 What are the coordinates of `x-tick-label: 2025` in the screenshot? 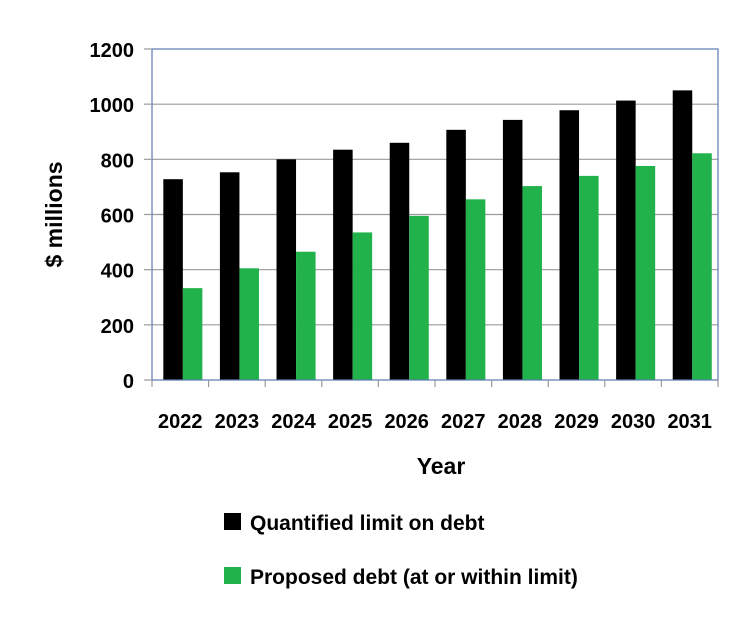 It's located at (350, 422).